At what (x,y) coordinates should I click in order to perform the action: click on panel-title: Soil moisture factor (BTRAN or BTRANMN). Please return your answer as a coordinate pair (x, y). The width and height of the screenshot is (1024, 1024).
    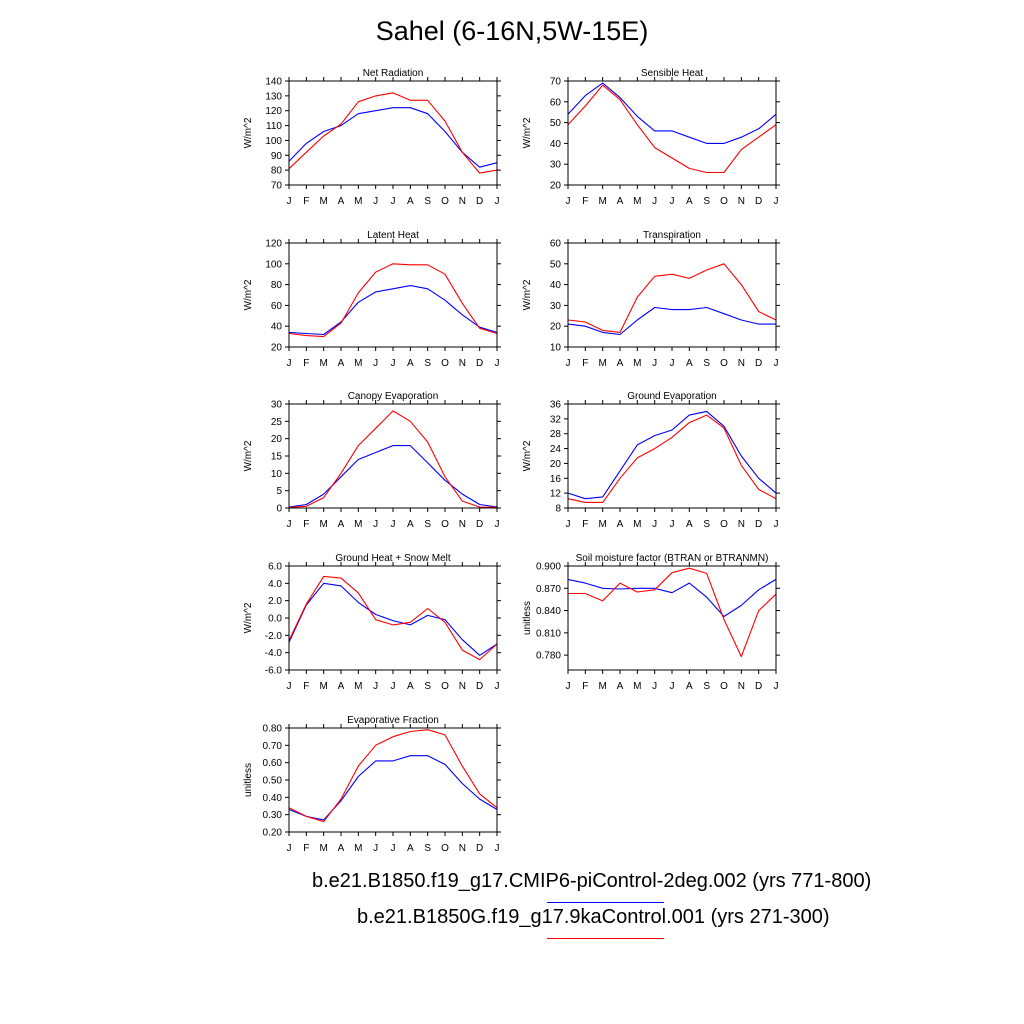
    Looking at the image, I should click on (672, 558).